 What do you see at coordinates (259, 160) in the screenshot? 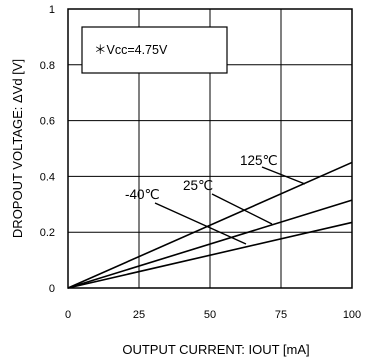
I see `series-label-125c: 125℃` at bounding box center [259, 160].